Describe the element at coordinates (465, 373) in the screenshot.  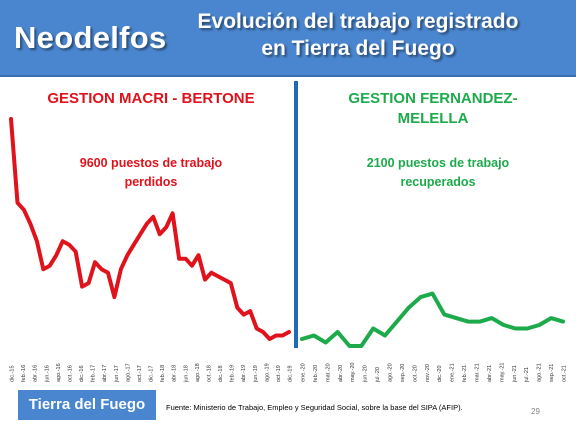
I see `x-tick-label: feb.-21` at that location.